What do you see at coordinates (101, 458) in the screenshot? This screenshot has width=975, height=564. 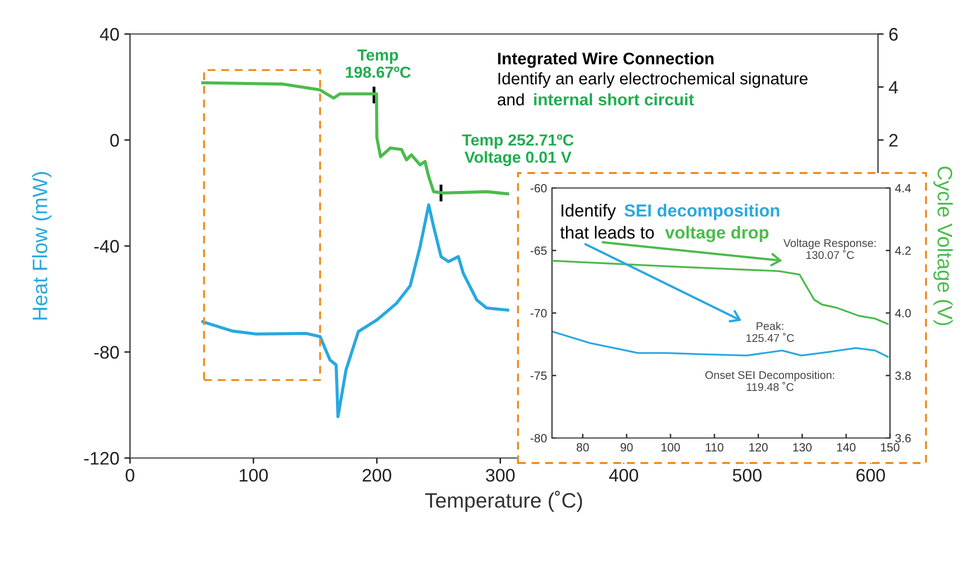 I see `y-tick-label: -120` at bounding box center [101, 458].